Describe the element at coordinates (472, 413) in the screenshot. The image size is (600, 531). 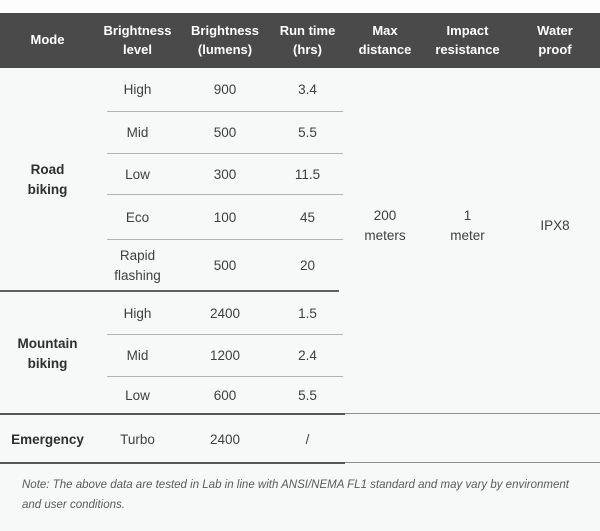
I see `emergency-top-line-right` at that location.